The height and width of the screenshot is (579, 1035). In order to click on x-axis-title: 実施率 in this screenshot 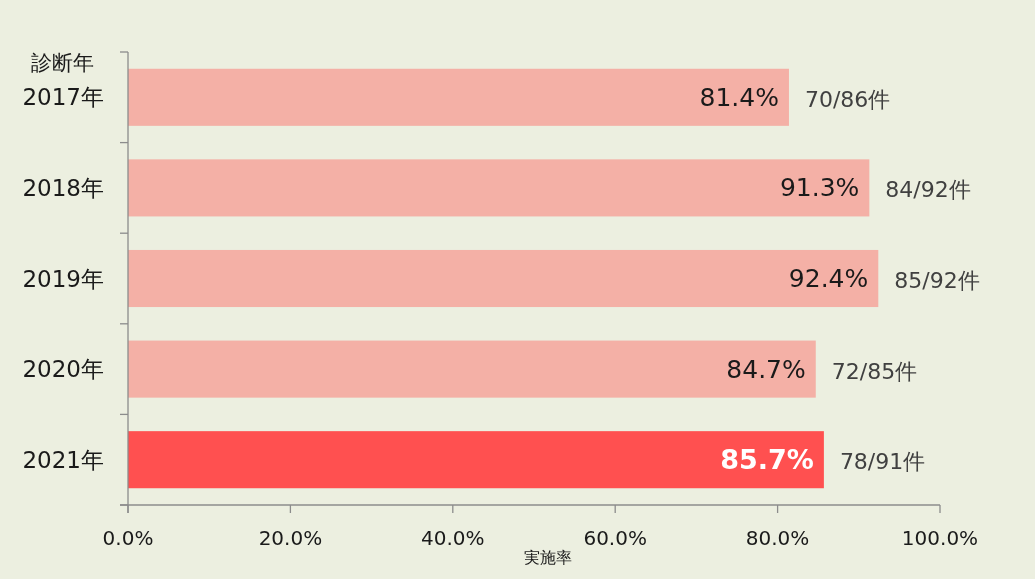, I will do `click(548, 557)`.